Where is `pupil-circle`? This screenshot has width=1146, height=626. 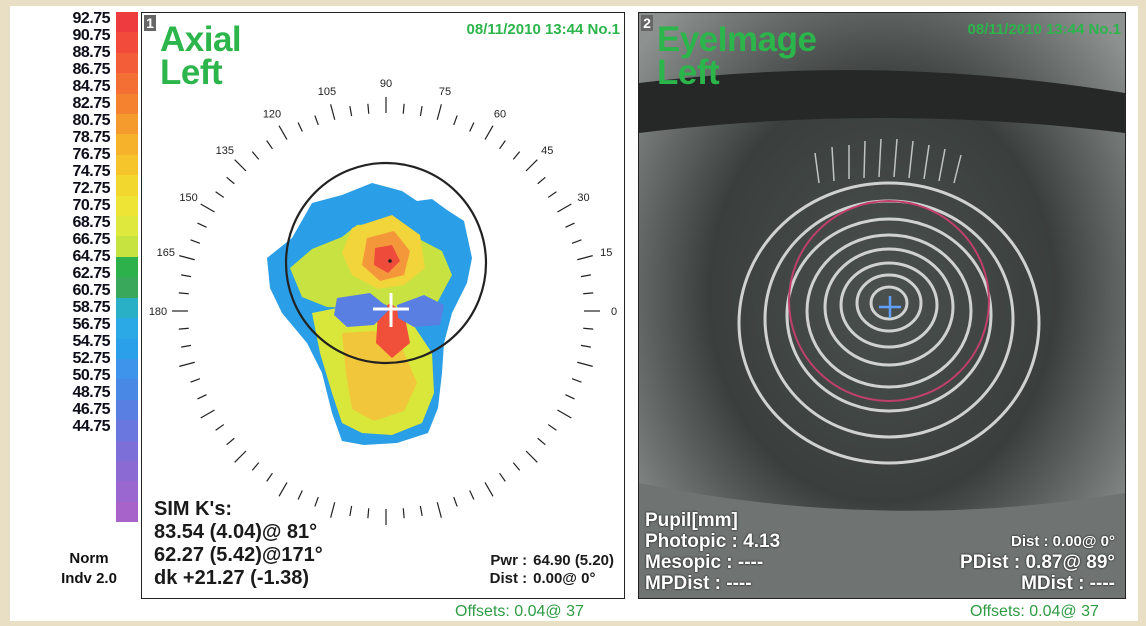
pupil-circle is located at coordinates (889, 301).